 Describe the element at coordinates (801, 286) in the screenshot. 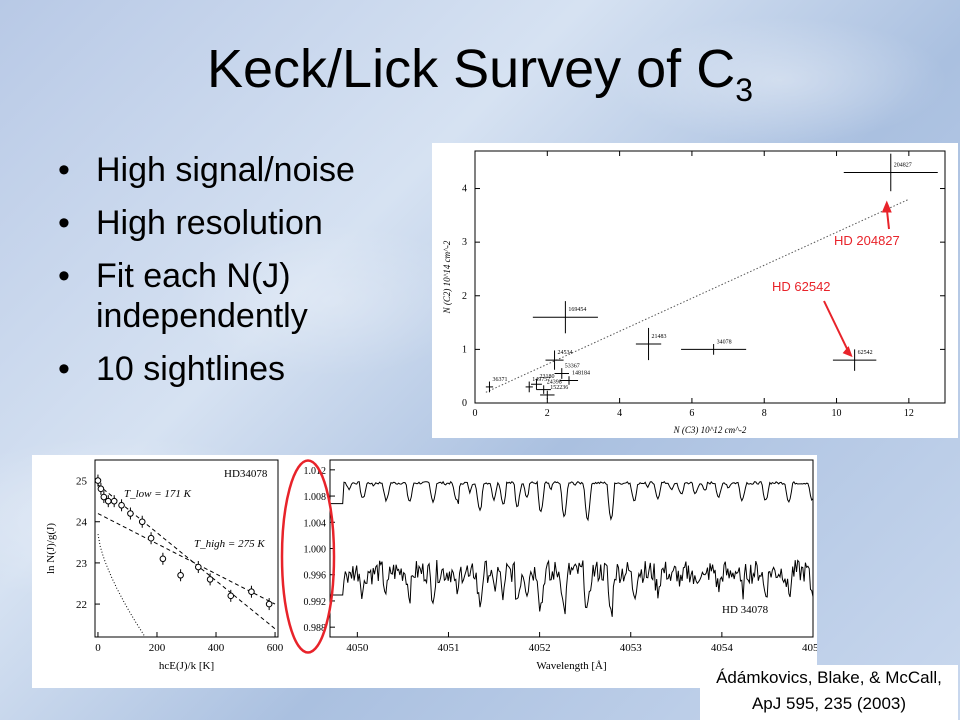

I see `annotation-label: HD 62542` at that location.